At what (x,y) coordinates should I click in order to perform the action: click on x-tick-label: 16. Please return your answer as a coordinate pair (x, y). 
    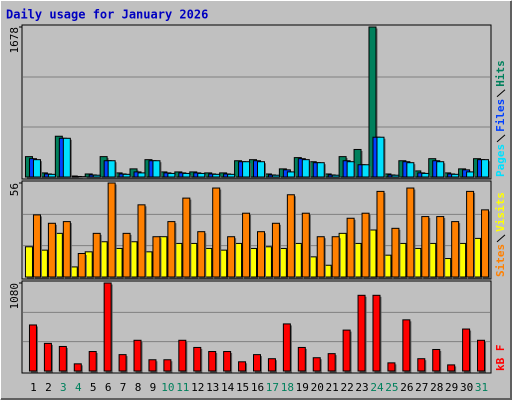
    Looking at the image, I should click on (257, 387).